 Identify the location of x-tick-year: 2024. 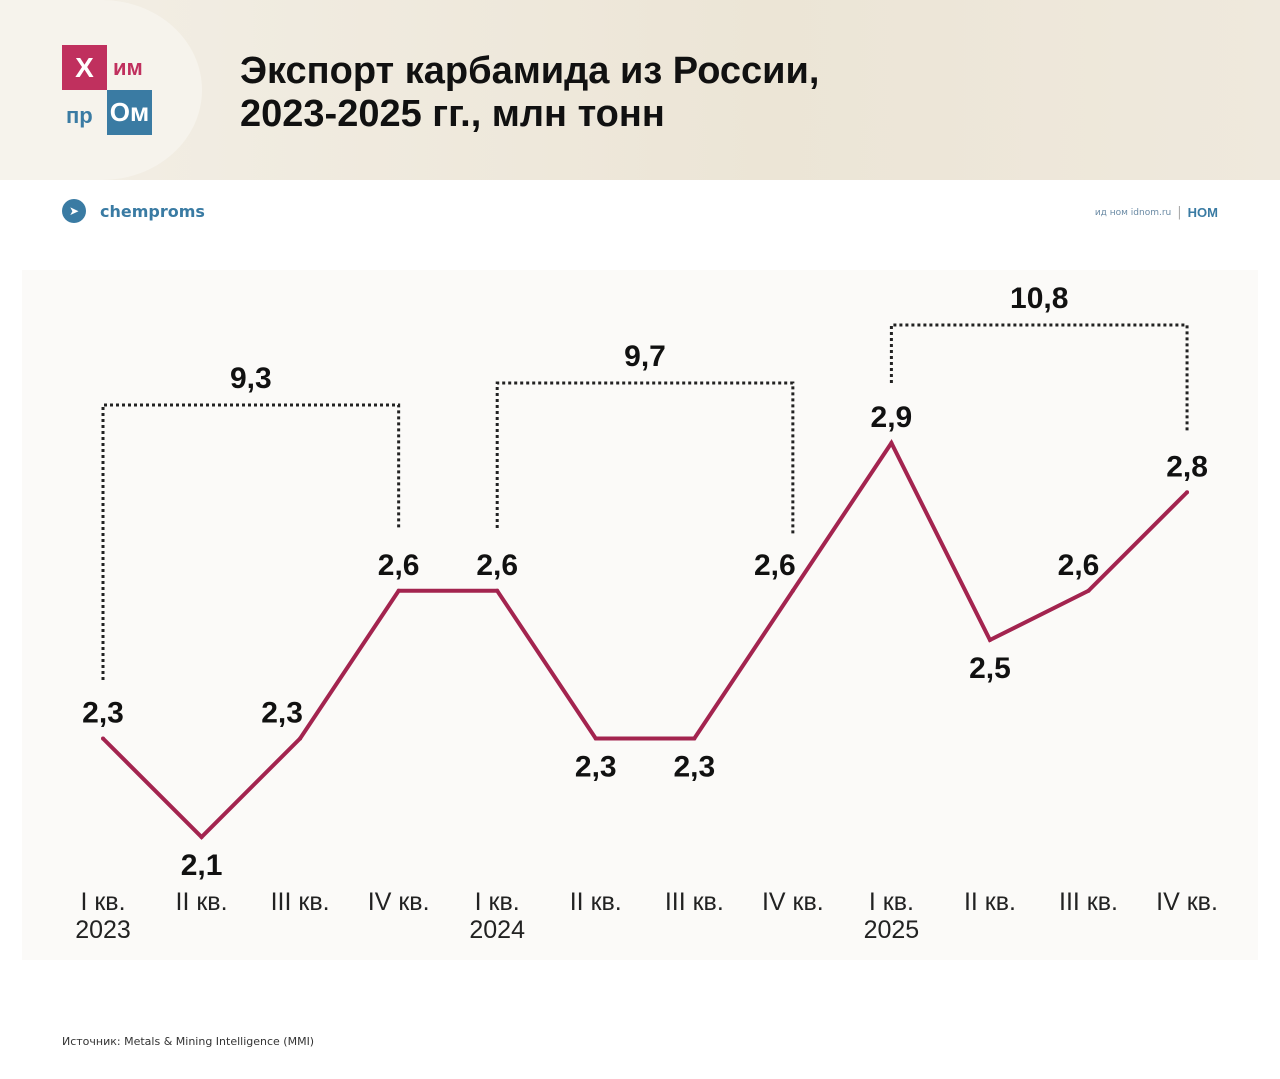
(497, 930).